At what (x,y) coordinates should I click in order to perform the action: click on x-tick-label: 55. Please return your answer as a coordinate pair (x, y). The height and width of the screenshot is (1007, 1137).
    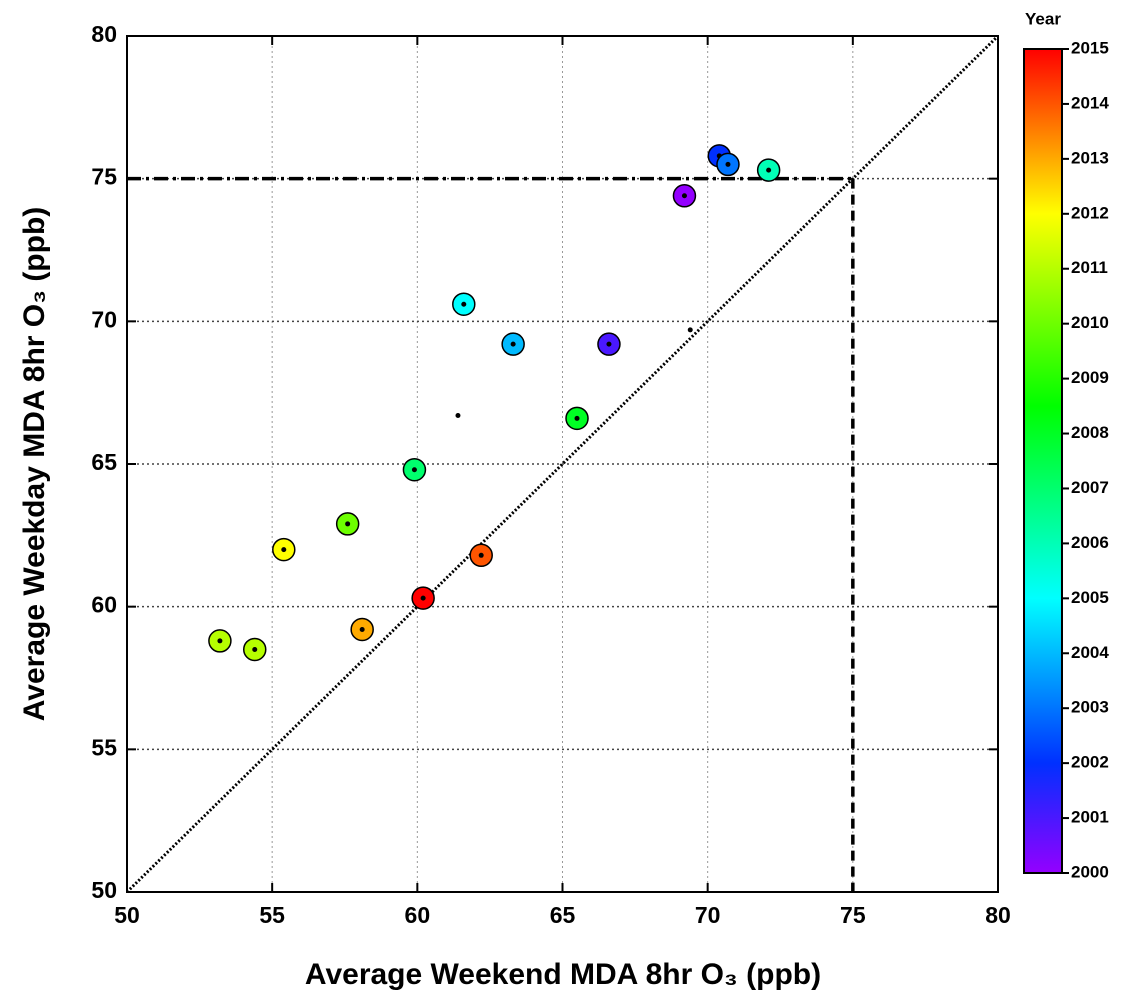
    Looking at the image, I should click on (272, 915).